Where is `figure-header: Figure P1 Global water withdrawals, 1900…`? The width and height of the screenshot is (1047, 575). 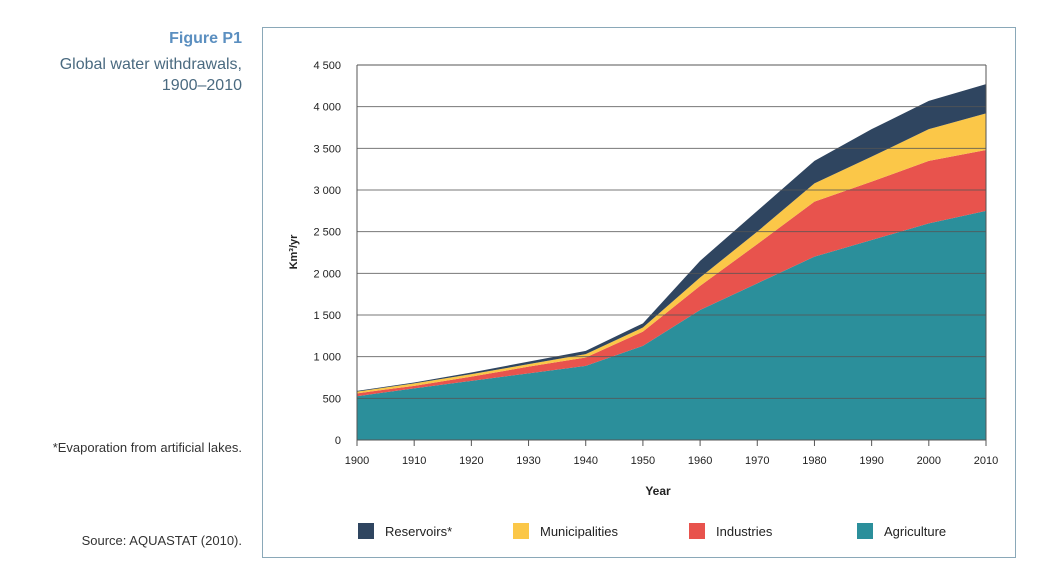
figure-header: Figure P1 Global water withdrawals, 1900… is located at coordinates (132, 63).